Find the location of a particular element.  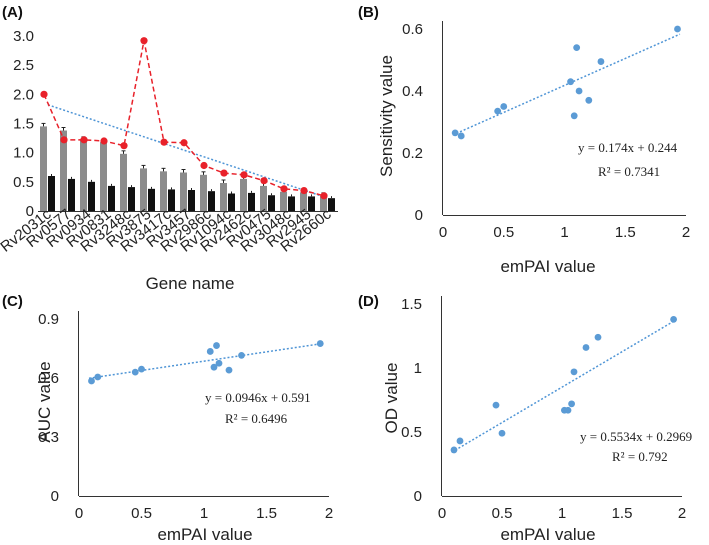

panel-d-ylabel: OD value is located at coordinates (391, 398).